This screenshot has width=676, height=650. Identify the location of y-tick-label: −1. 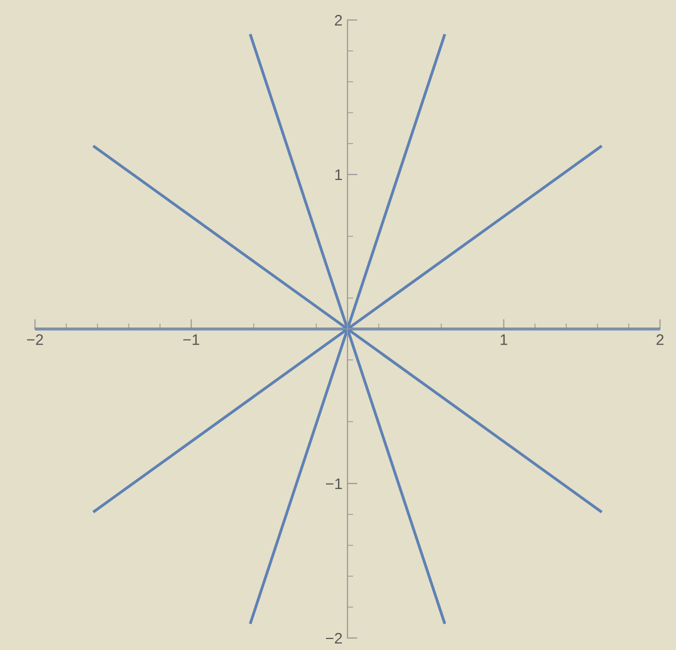
(334, 484).